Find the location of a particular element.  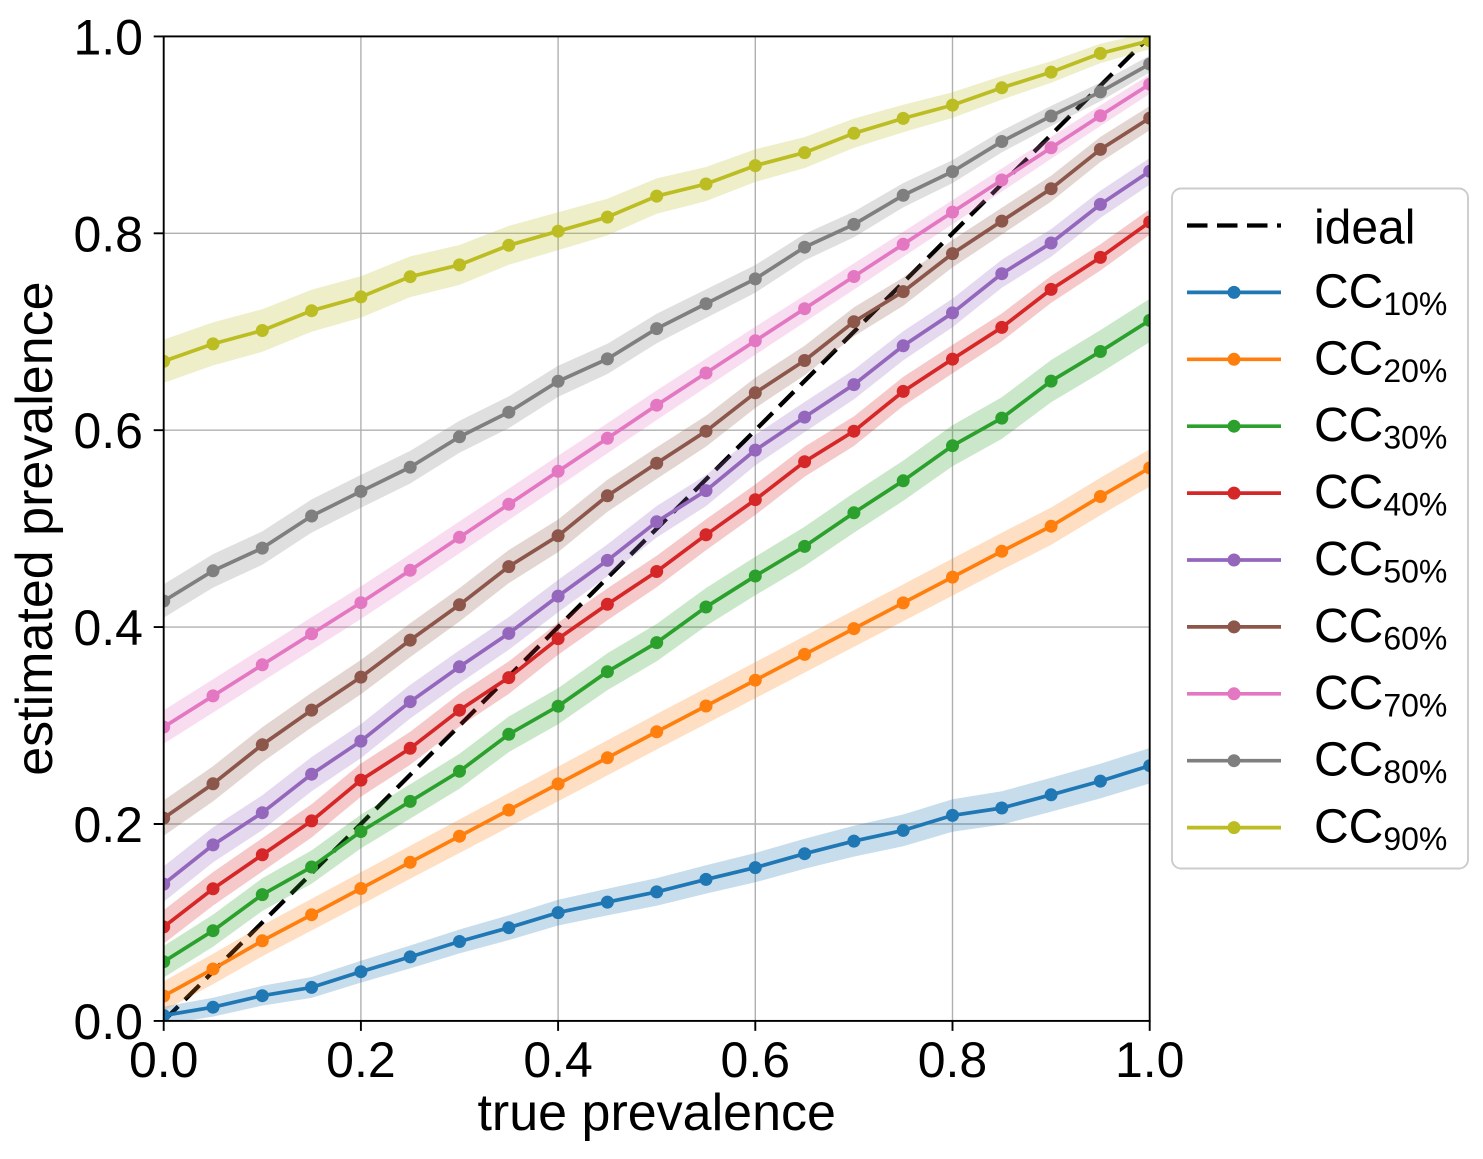

svg-text: estimated prevalence is located at coordinates (35, 528).